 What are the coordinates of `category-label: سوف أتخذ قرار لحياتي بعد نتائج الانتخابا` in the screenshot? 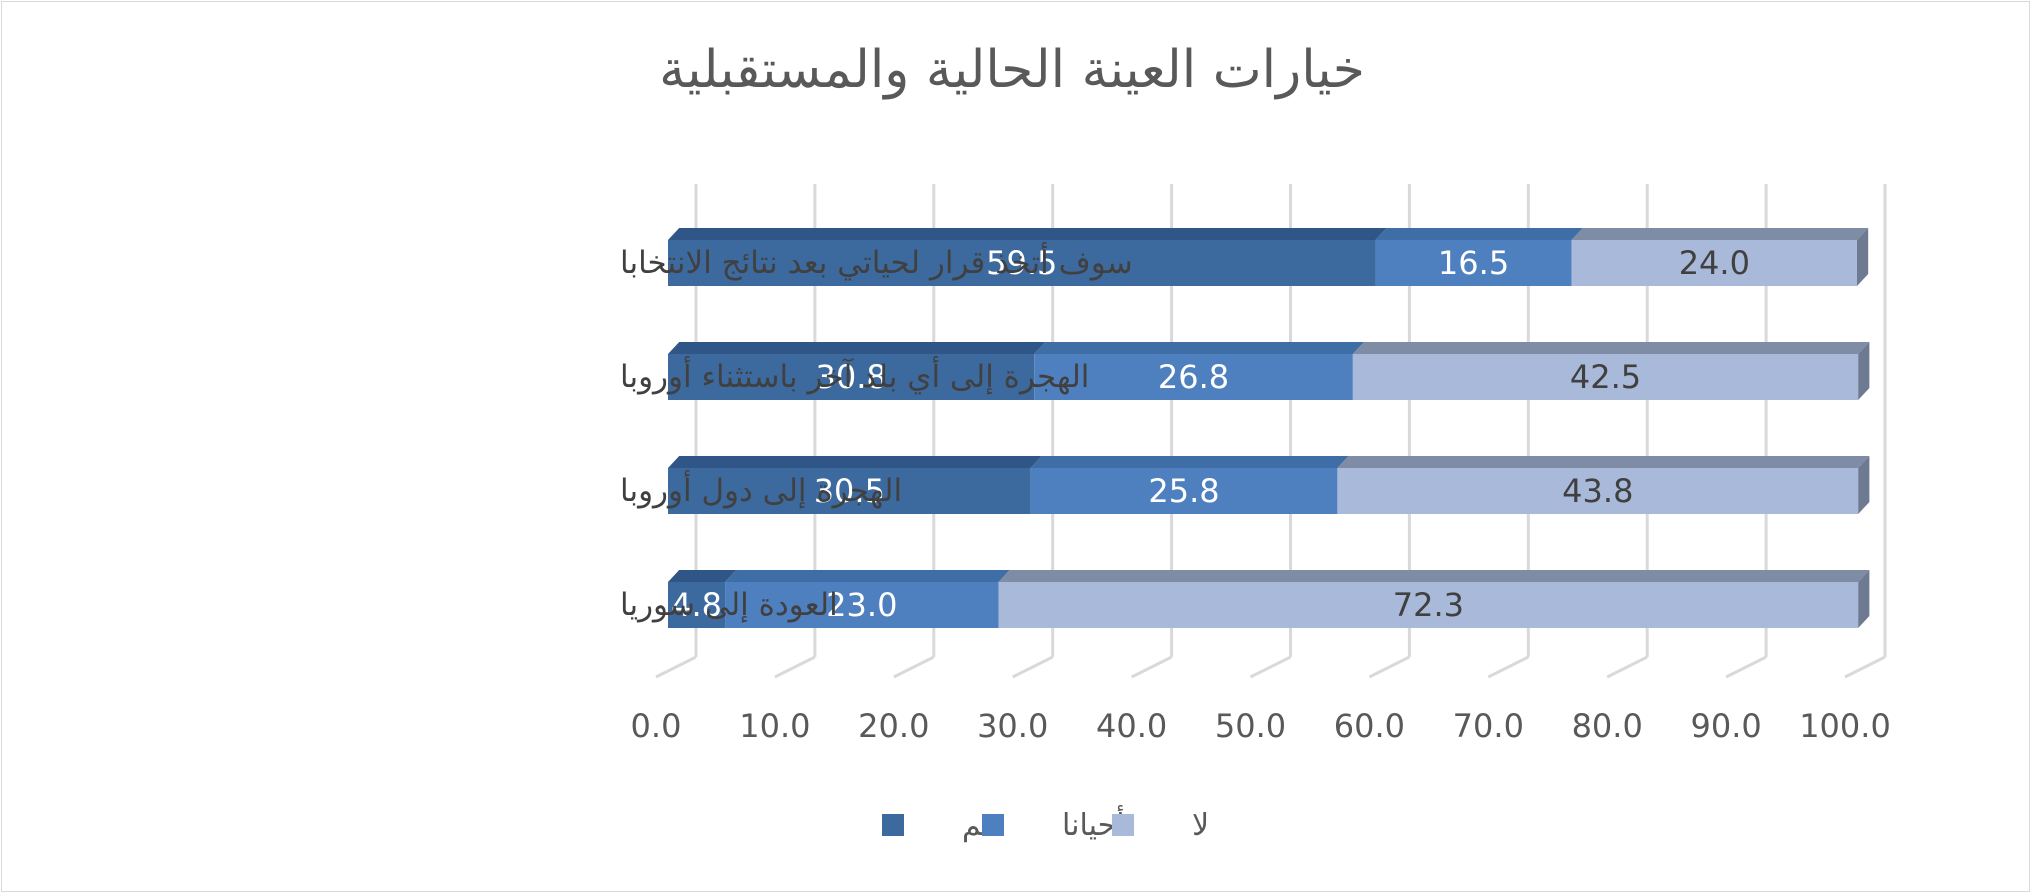 It's located at (876, 261).